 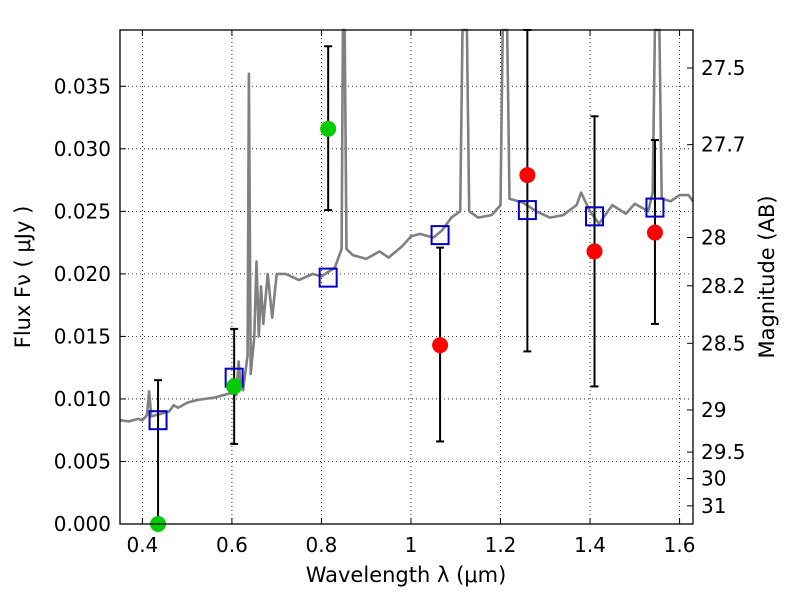 I want to click on right-tick-label: 29.5, so click(x=723, y=452).